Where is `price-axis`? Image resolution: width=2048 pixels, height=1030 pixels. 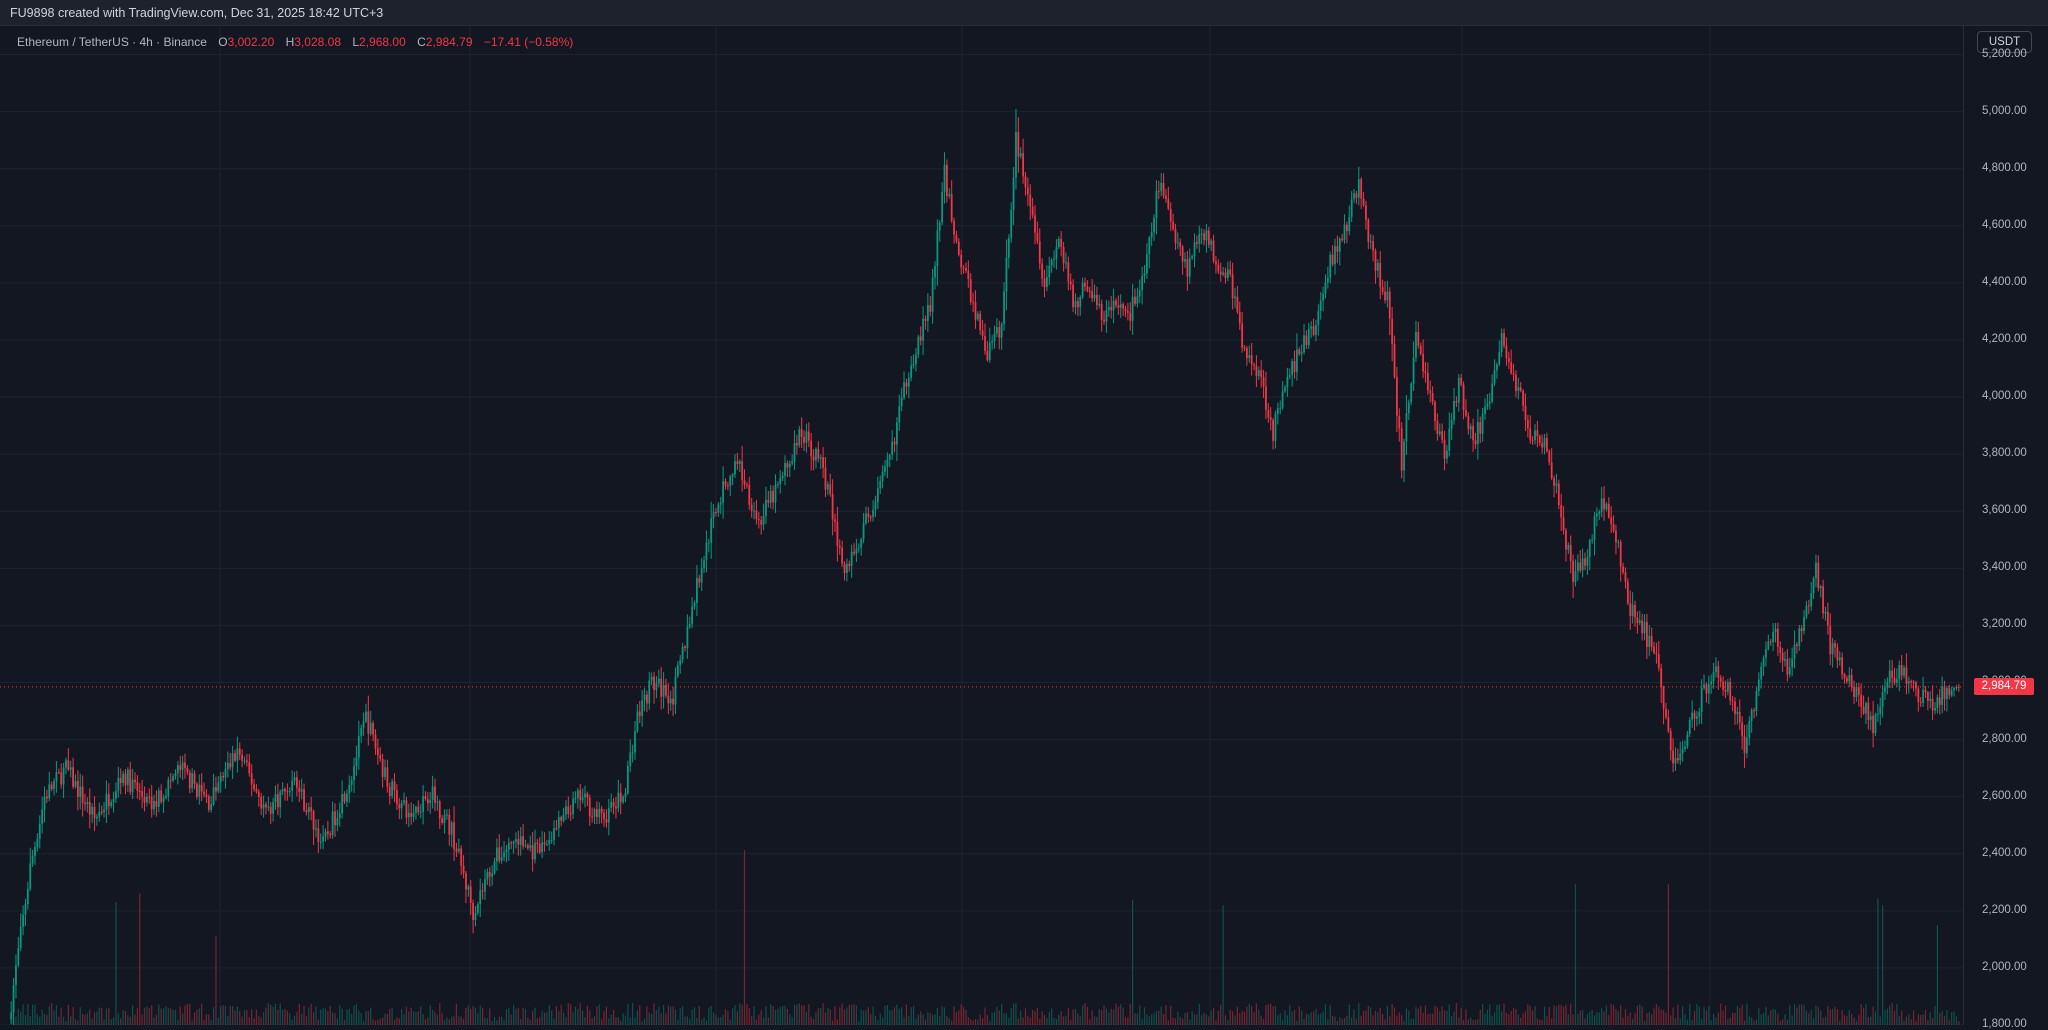
price-axis is located at coordinates (2005, 525).